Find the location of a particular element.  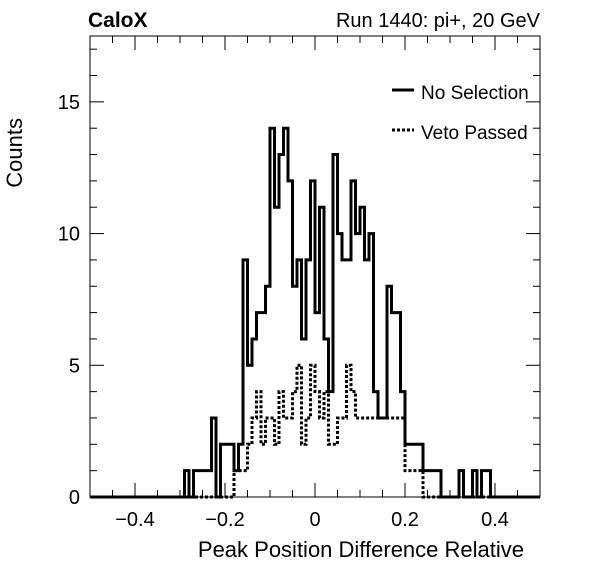

x-tick-label: −0.2 is located at coordinates (224, 520).